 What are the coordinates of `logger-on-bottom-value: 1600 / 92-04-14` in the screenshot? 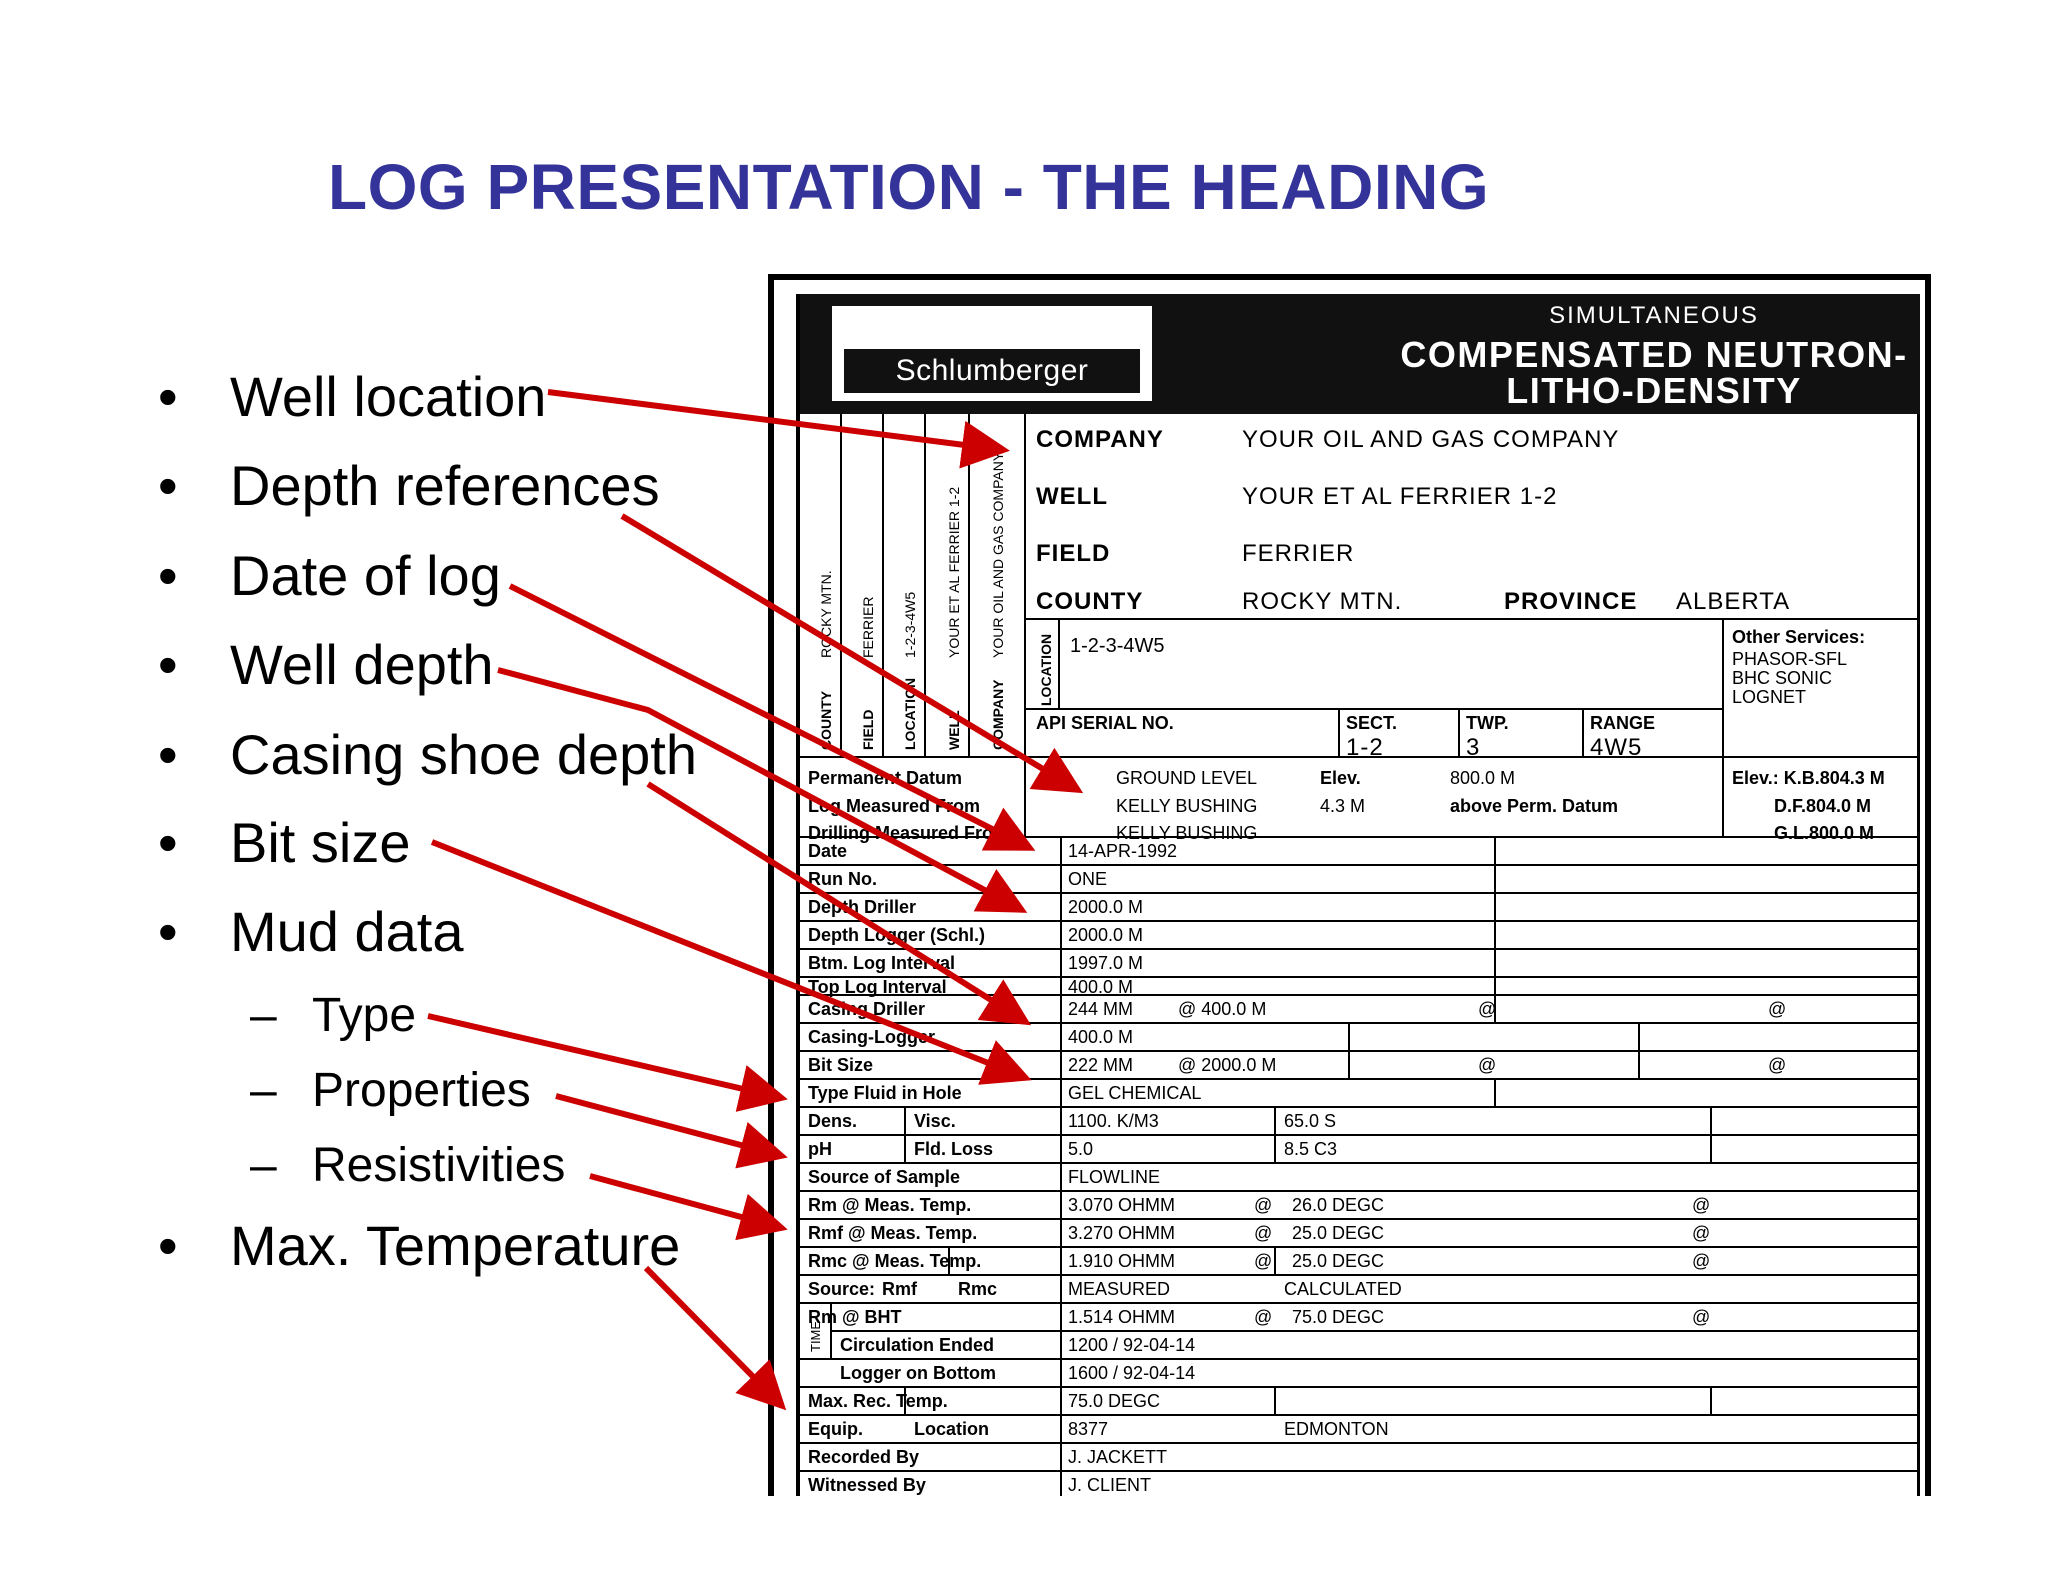 It's located at (1132, 1373).